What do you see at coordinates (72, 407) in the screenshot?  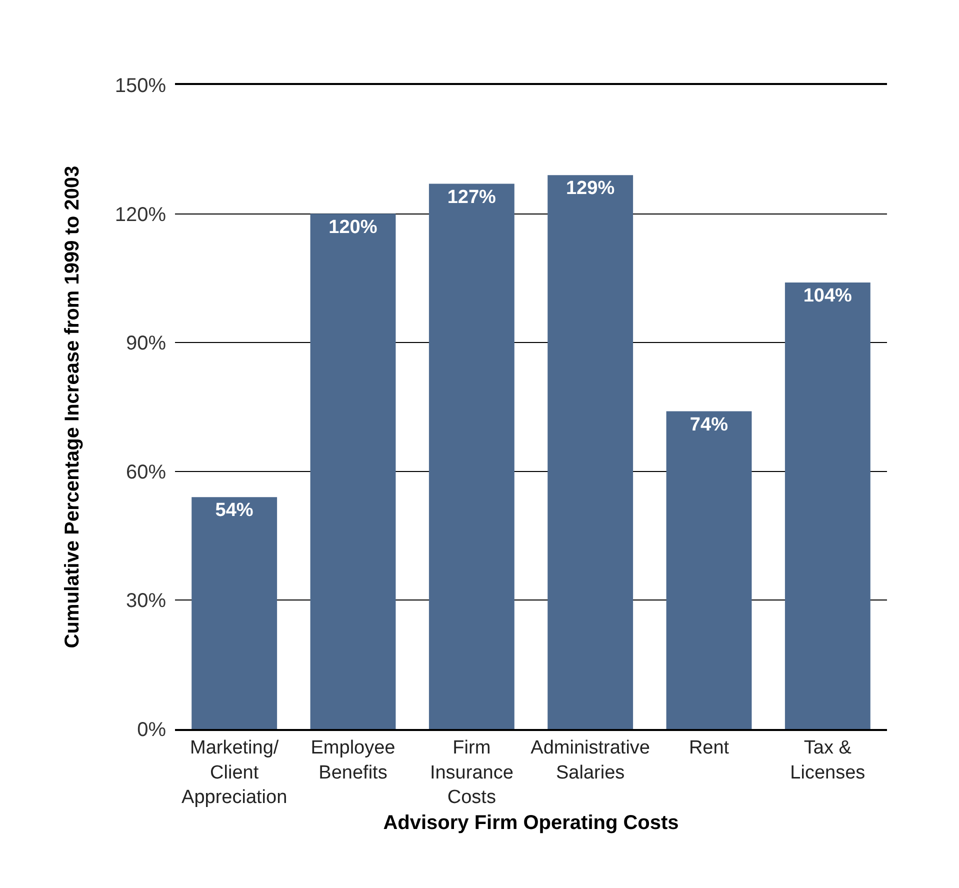 I see `y-axis-title: Cumulative Percentage Increase from 1999 to 2003` at bounding box center [72, 407].